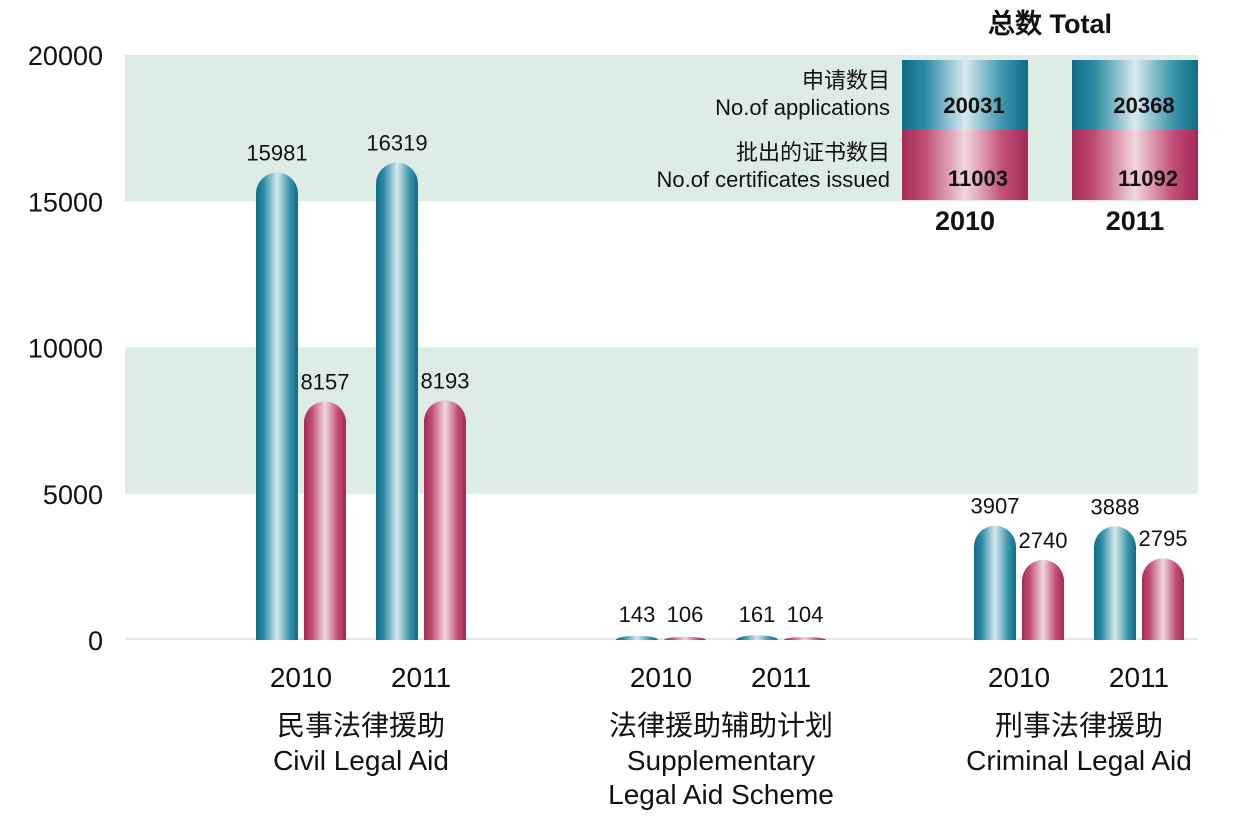 The image size is (1240, 820). I want to click on y-tick-label: 0, so click(95, 641).